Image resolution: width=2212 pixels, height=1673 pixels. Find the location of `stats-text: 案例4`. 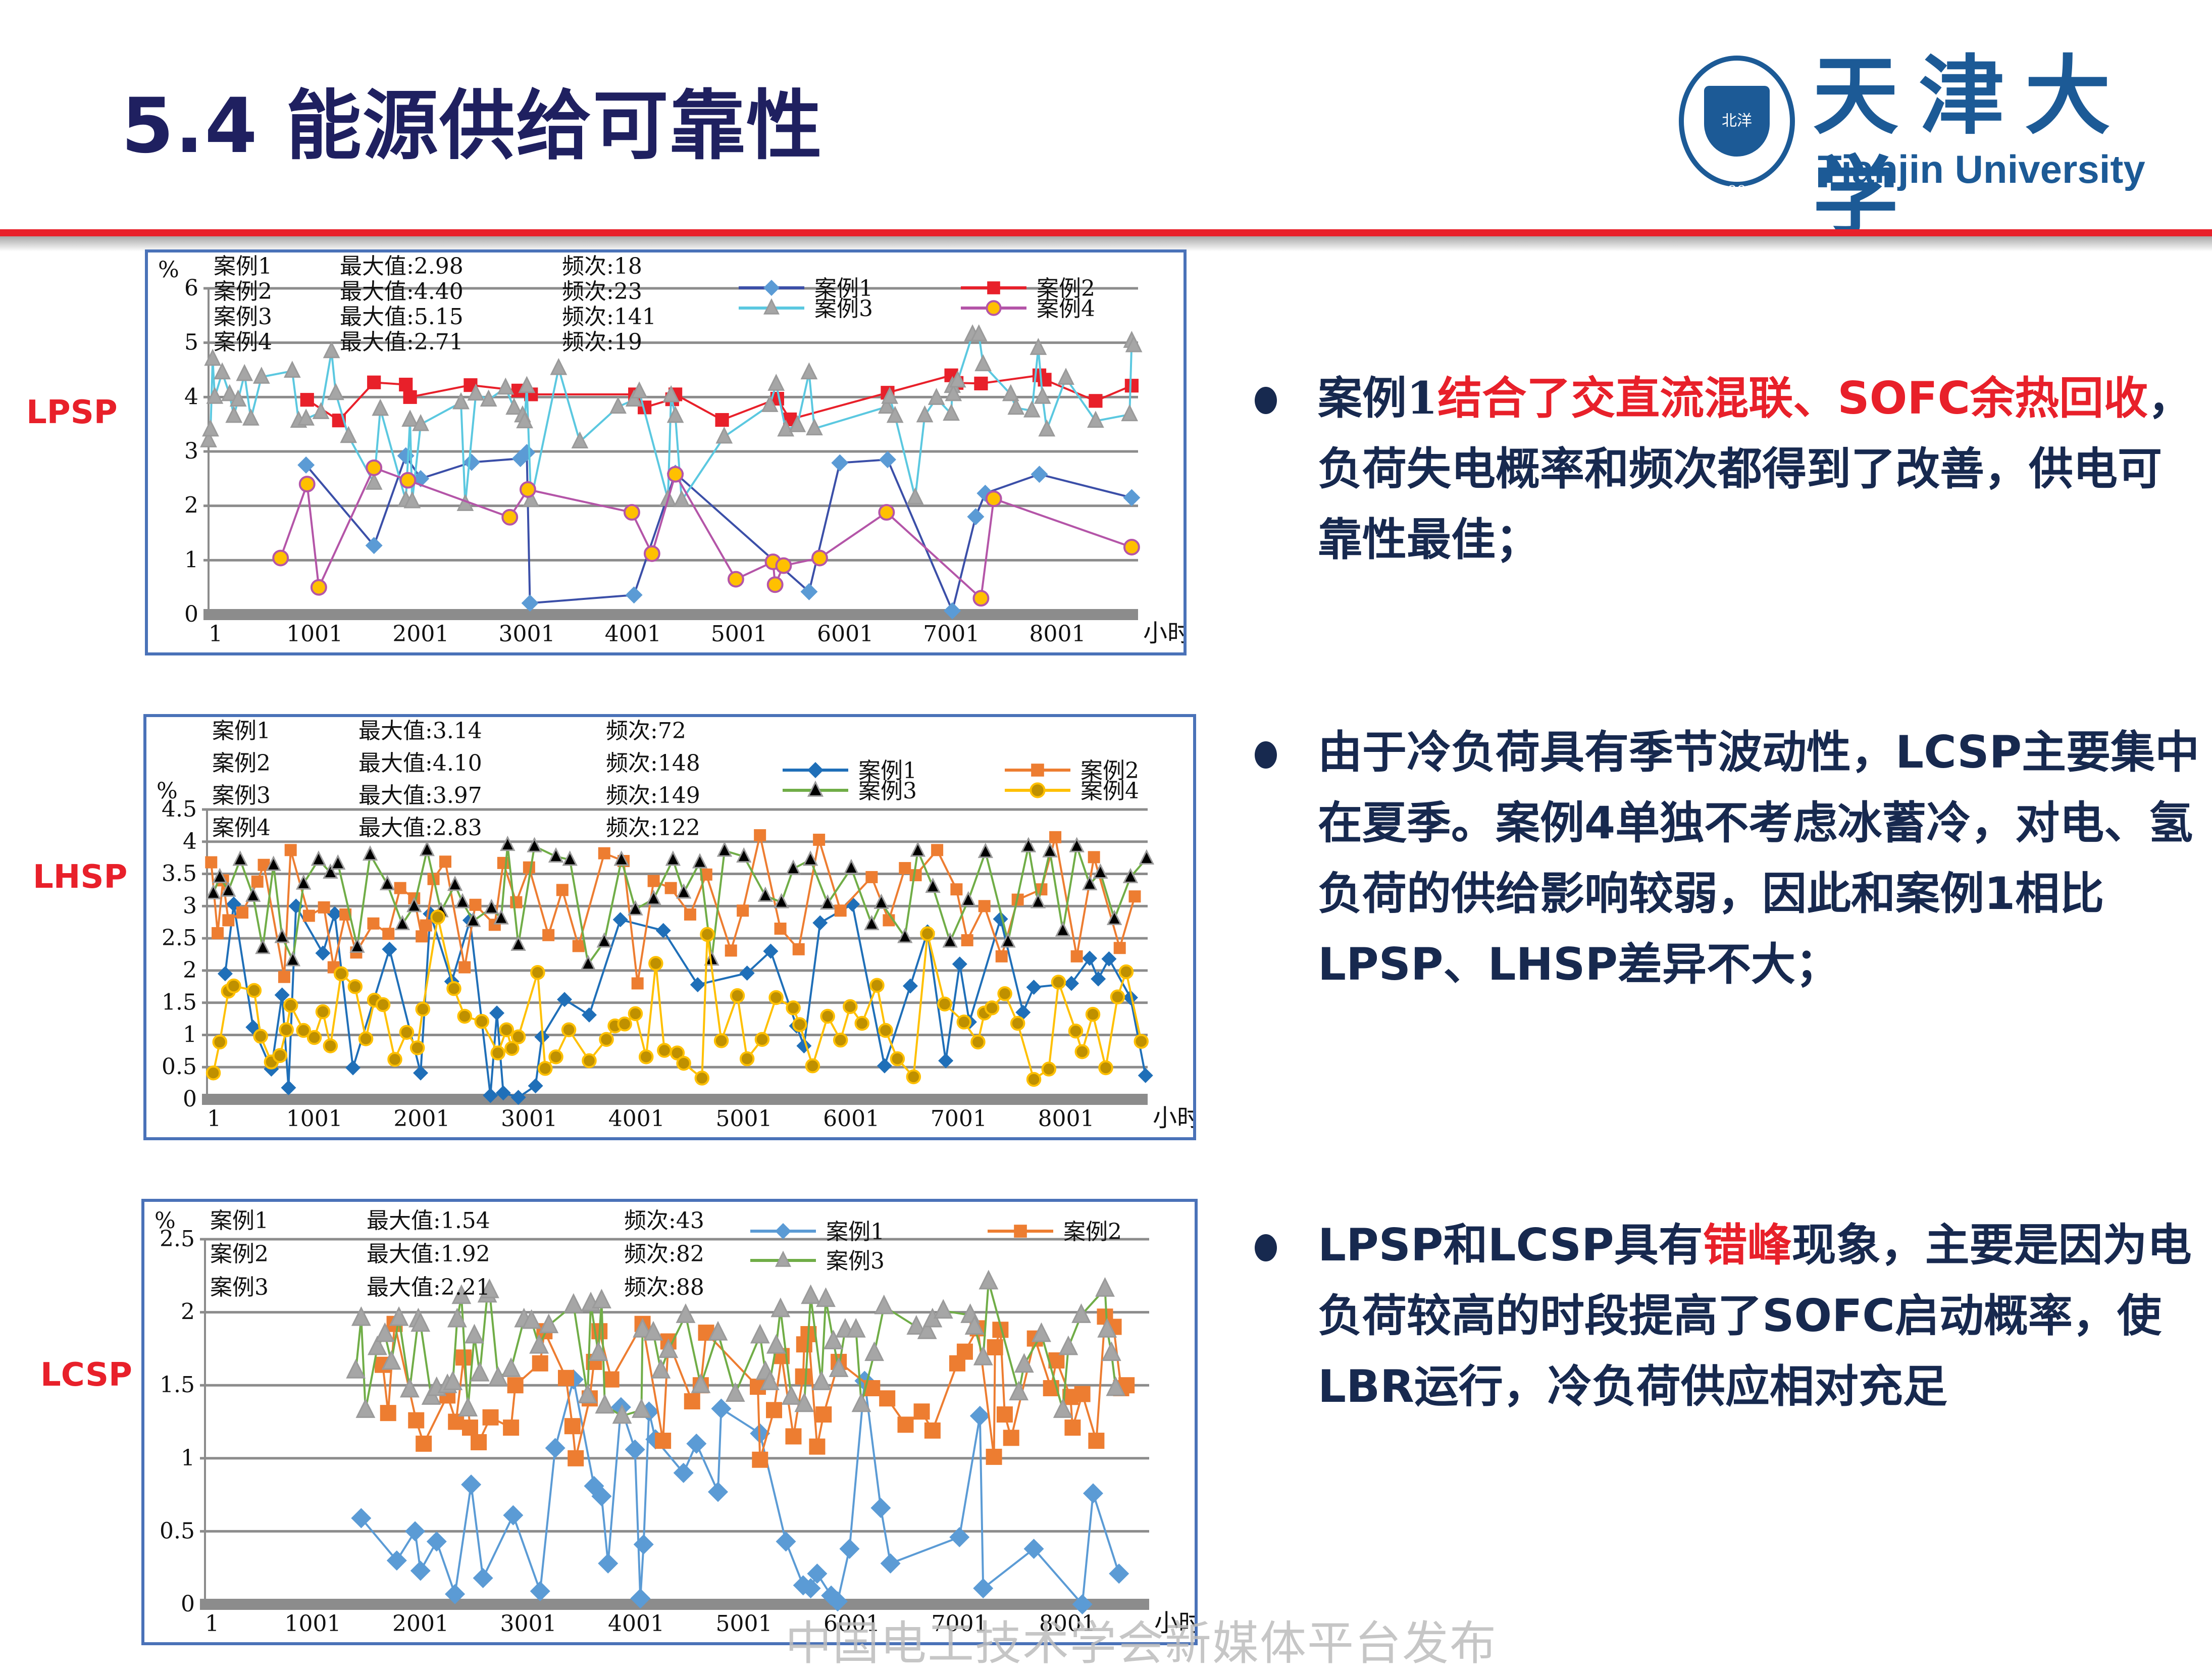

stats-text: 案例4 is located at coordinates (241, 828).